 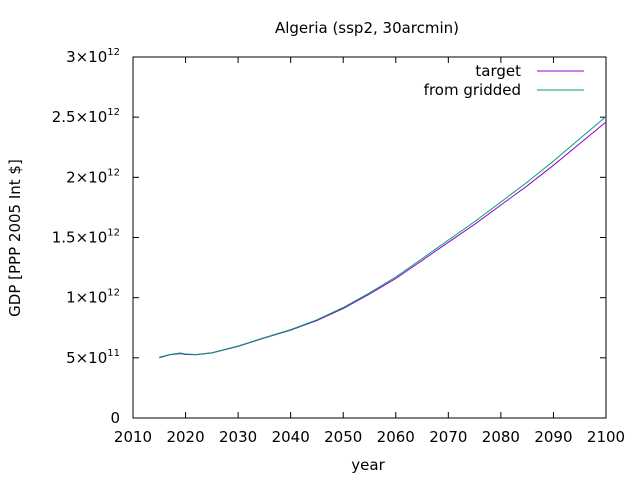 I want to click on x-tick-label: 2070, so click(x=448, y=437).